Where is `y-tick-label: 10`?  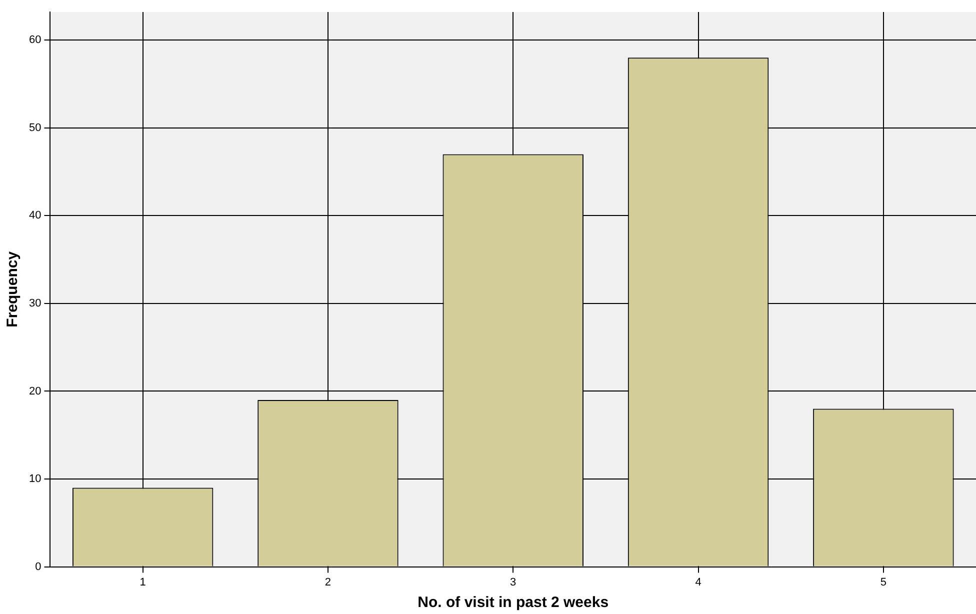 y-tick-label: 10 is located at coordinates (35, 479).